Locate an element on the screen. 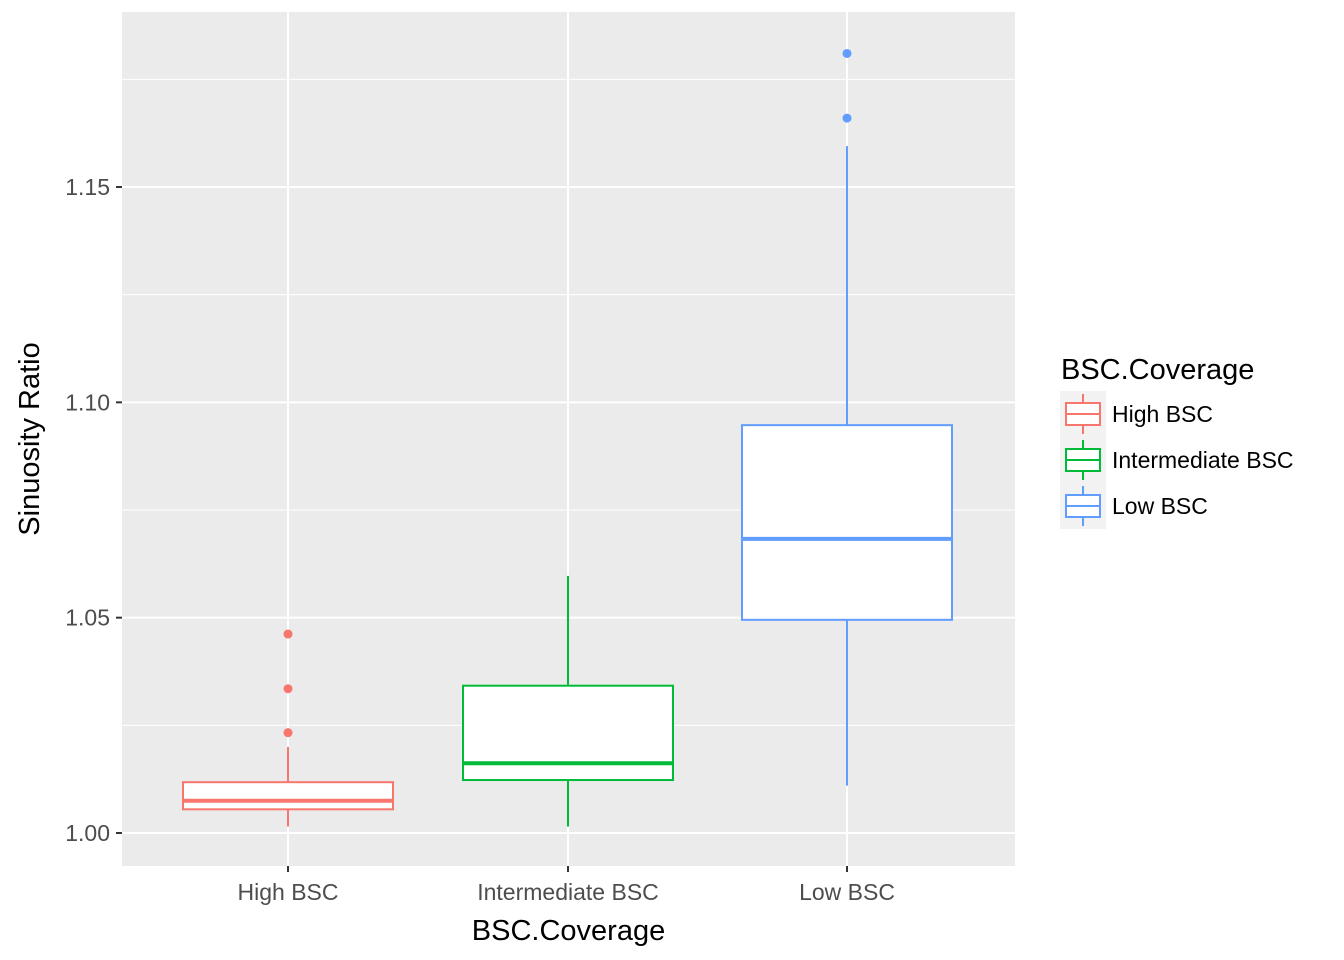 This screenshot has width=1344, height=960. legend-label: High BSC is located at coordinates (1162, 414).